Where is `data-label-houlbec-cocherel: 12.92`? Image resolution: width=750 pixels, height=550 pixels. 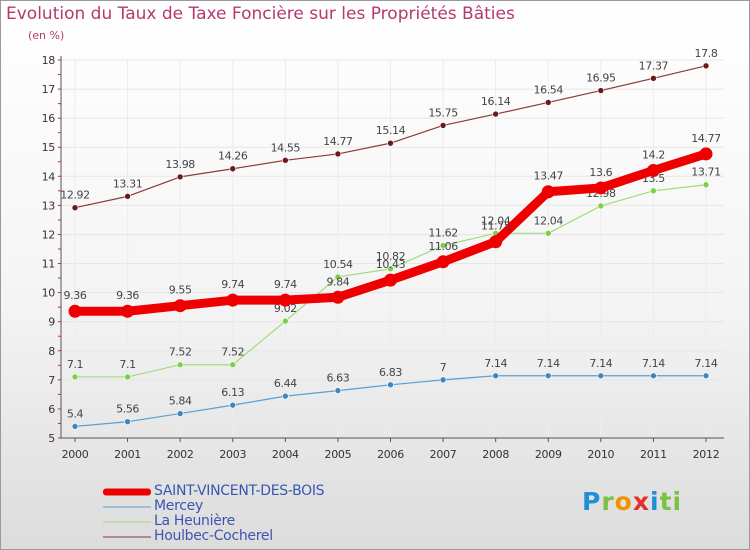
data-label-houlbec-cocherel: 12.92 is located at coordinates (75, 195).